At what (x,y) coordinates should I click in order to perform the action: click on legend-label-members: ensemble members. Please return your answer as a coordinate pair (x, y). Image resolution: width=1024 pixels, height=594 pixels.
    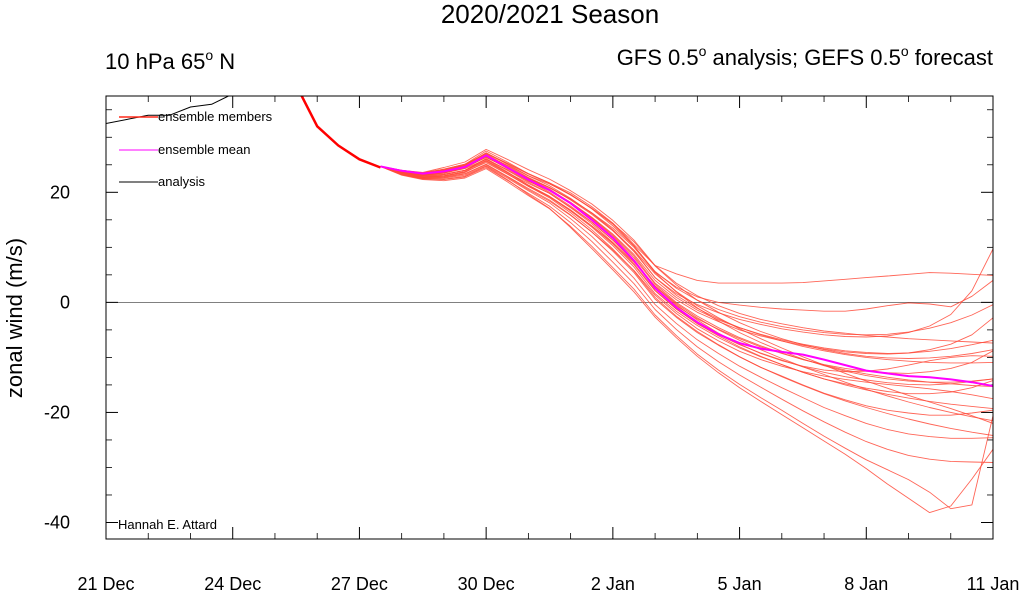
    Looking at the image, I should click on (215, 116).